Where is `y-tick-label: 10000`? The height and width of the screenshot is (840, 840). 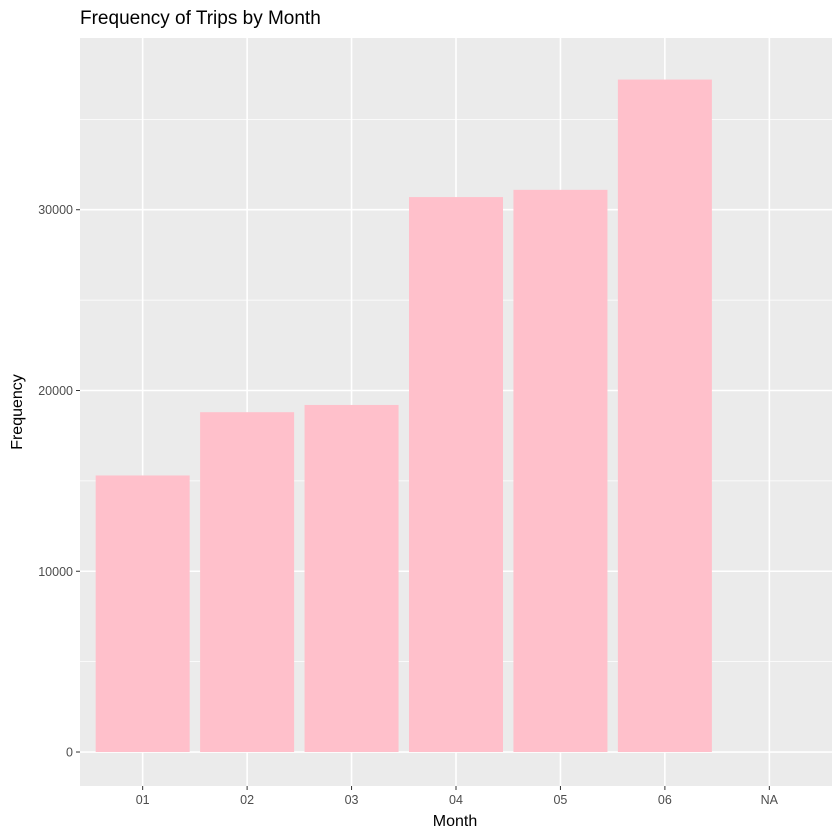 y-tick-label: 10000 is located at coordinates (55, 572).